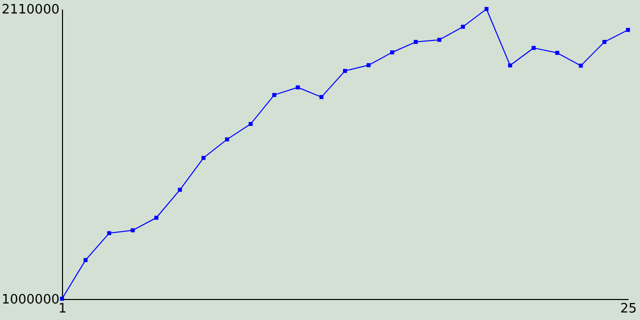 This screenshot has width=640, height=320. Describe the element at coordinates (31, 10) in the screenshot. I see `y-tick-label: 2110000` at that location.